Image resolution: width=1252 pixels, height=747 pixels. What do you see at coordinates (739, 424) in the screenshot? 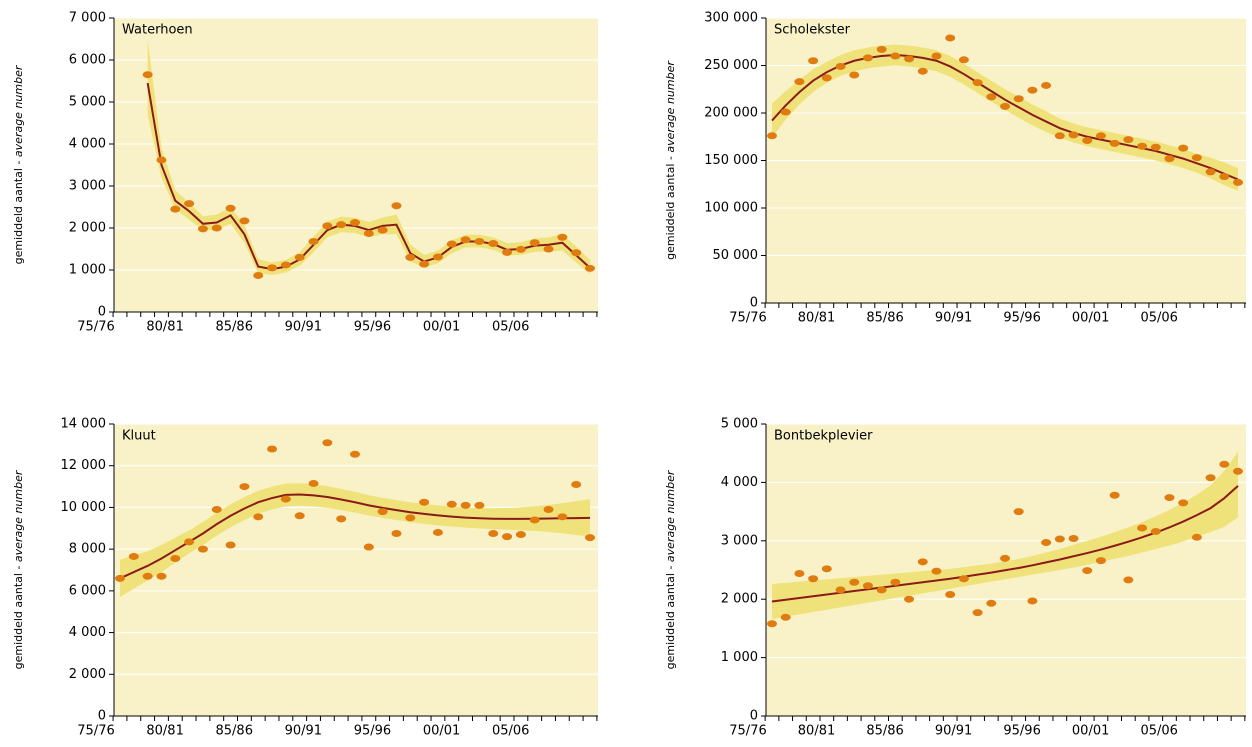
I see `y-tick-label: 5 000` at bounding box center [739, 424].